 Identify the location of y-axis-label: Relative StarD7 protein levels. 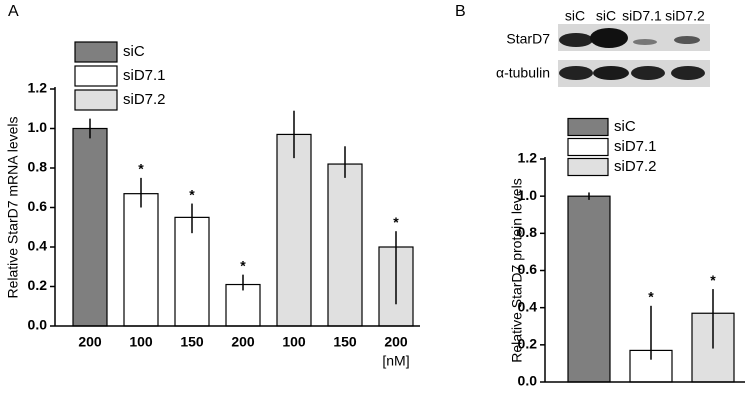
(517, 270).